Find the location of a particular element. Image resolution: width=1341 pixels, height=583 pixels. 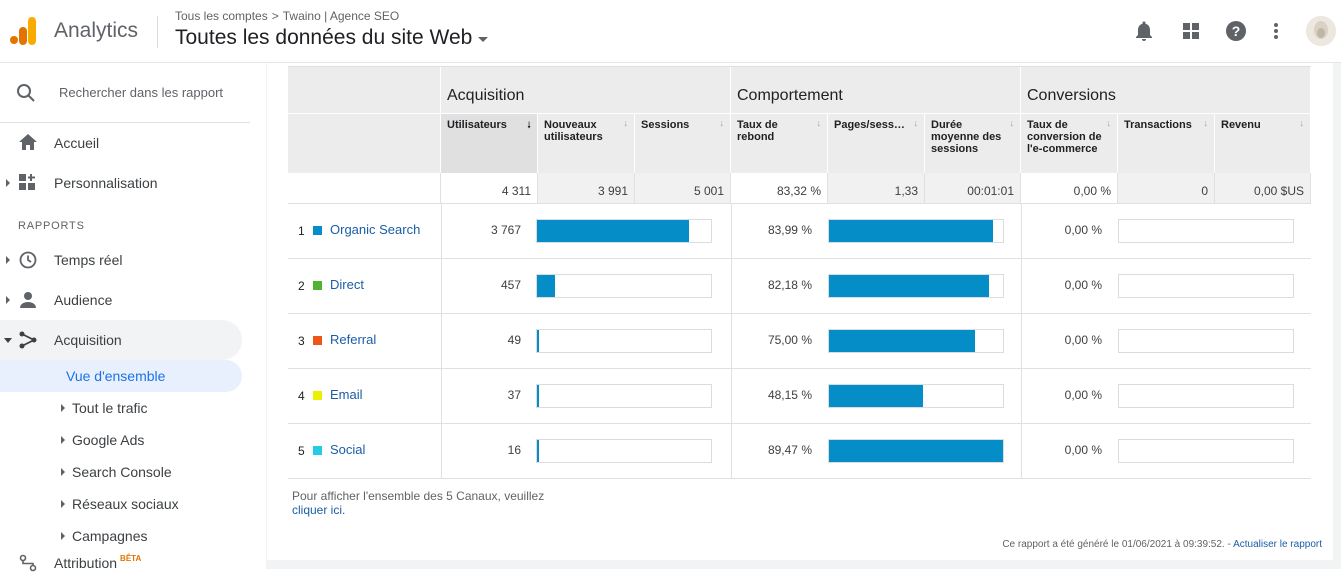

sidebar-subitem-campaigns: Campagnes is located at coordinates (121, 536).